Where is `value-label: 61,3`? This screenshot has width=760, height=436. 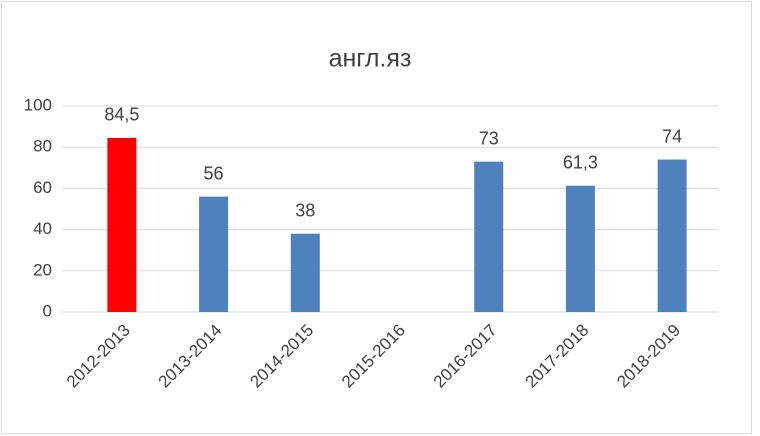
value-label: 61,3 is located at coordinates (580, 162).